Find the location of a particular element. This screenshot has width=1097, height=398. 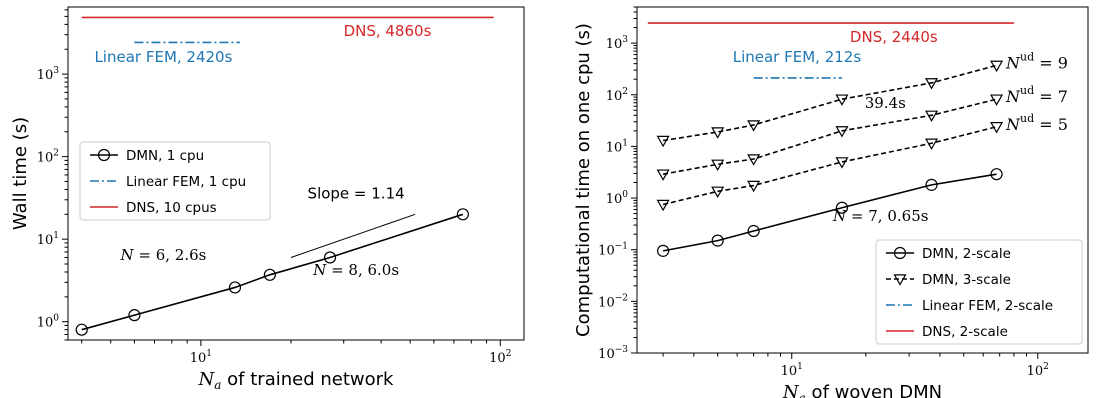

legend-label: Linear FEM, 2-scale is located at coordinates (987, 306).